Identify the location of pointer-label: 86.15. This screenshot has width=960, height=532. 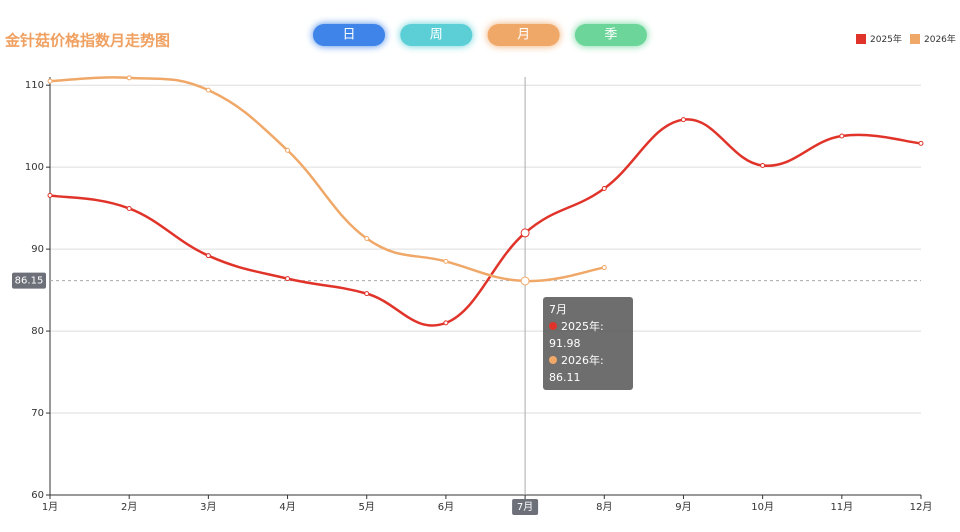
(29, 281).